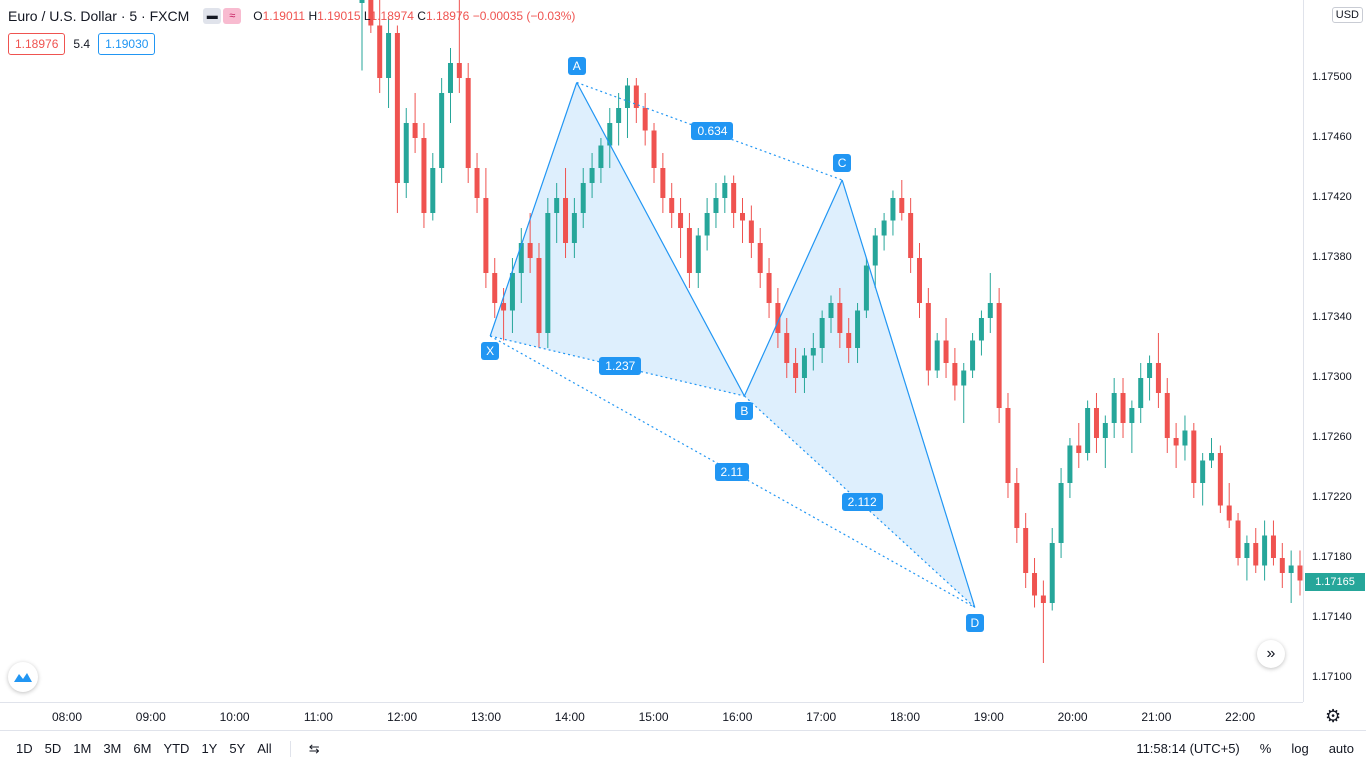  Describe the element at coordinates (660, 239) in the screenshot. I see `pattern-leg-ab` at that location.